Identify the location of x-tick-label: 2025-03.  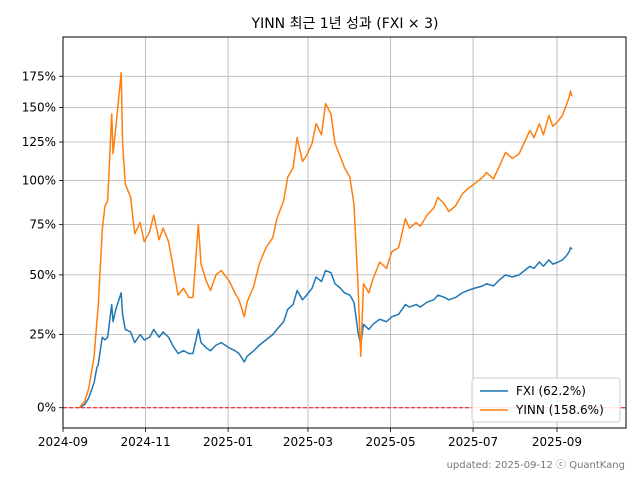
(308, 442).